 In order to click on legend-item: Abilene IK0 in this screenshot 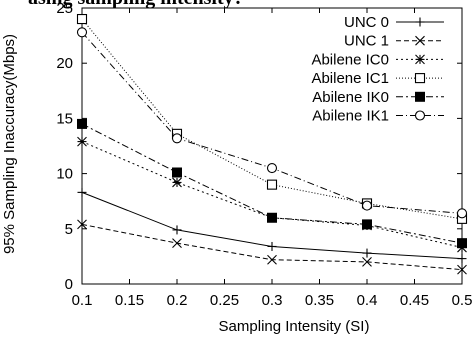, I will do `click(378, 97)`.